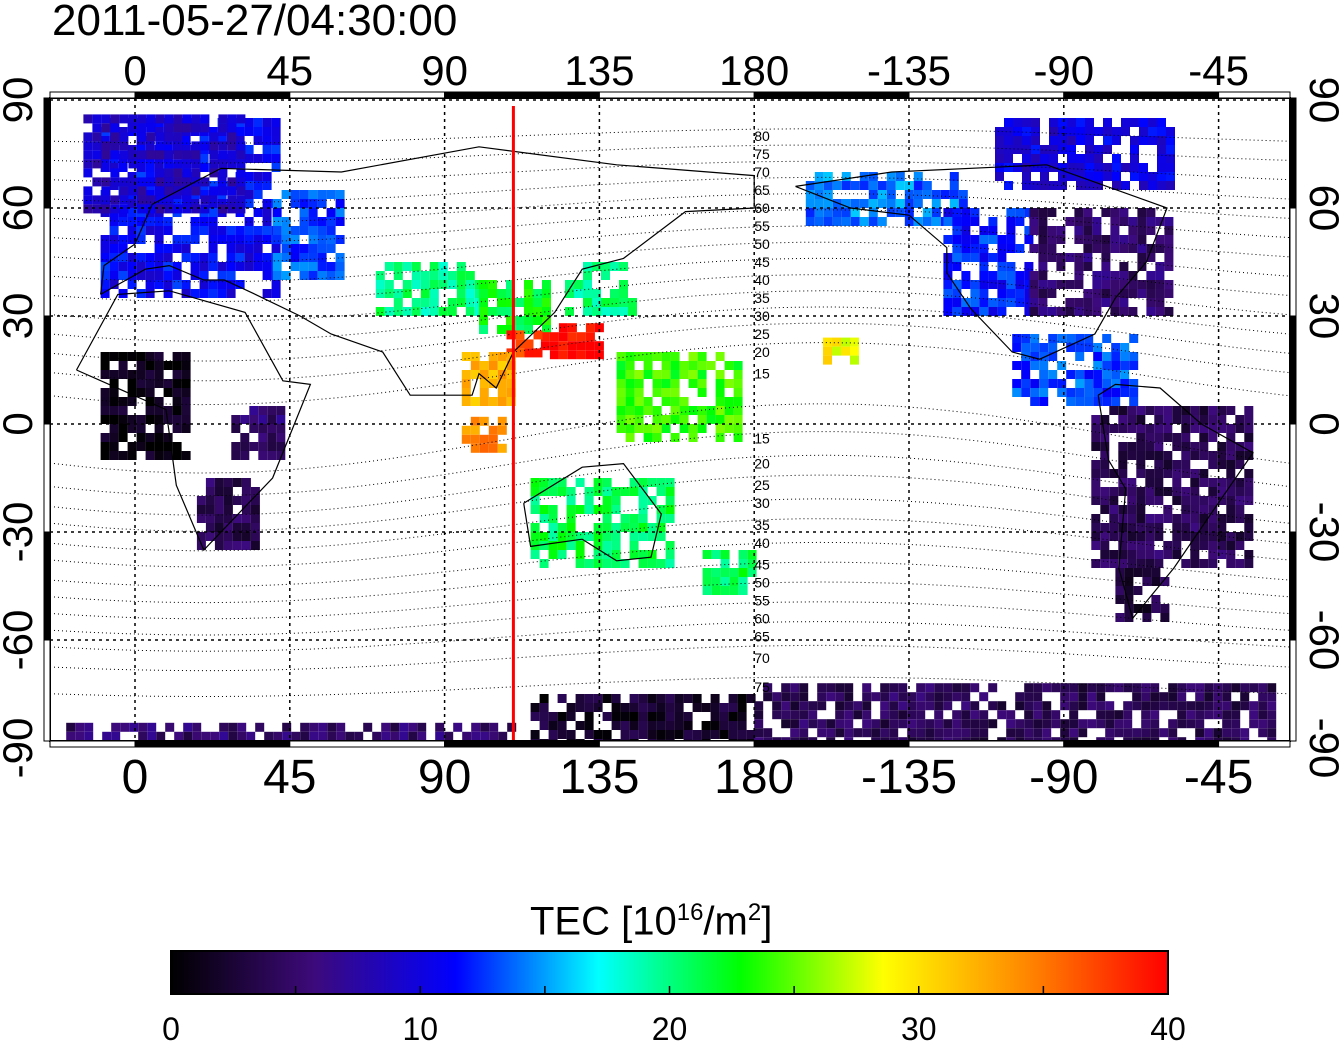  I want to click on lat-tick-label-right: -30, so click(1320, 532).